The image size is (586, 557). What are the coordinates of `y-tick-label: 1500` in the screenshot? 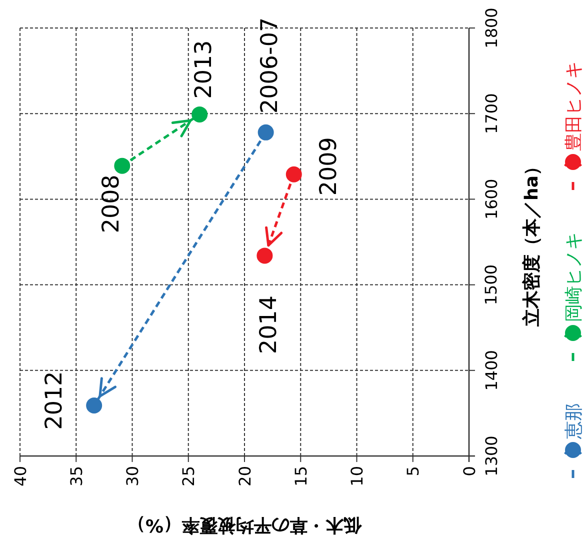 It's located at (491, 285).